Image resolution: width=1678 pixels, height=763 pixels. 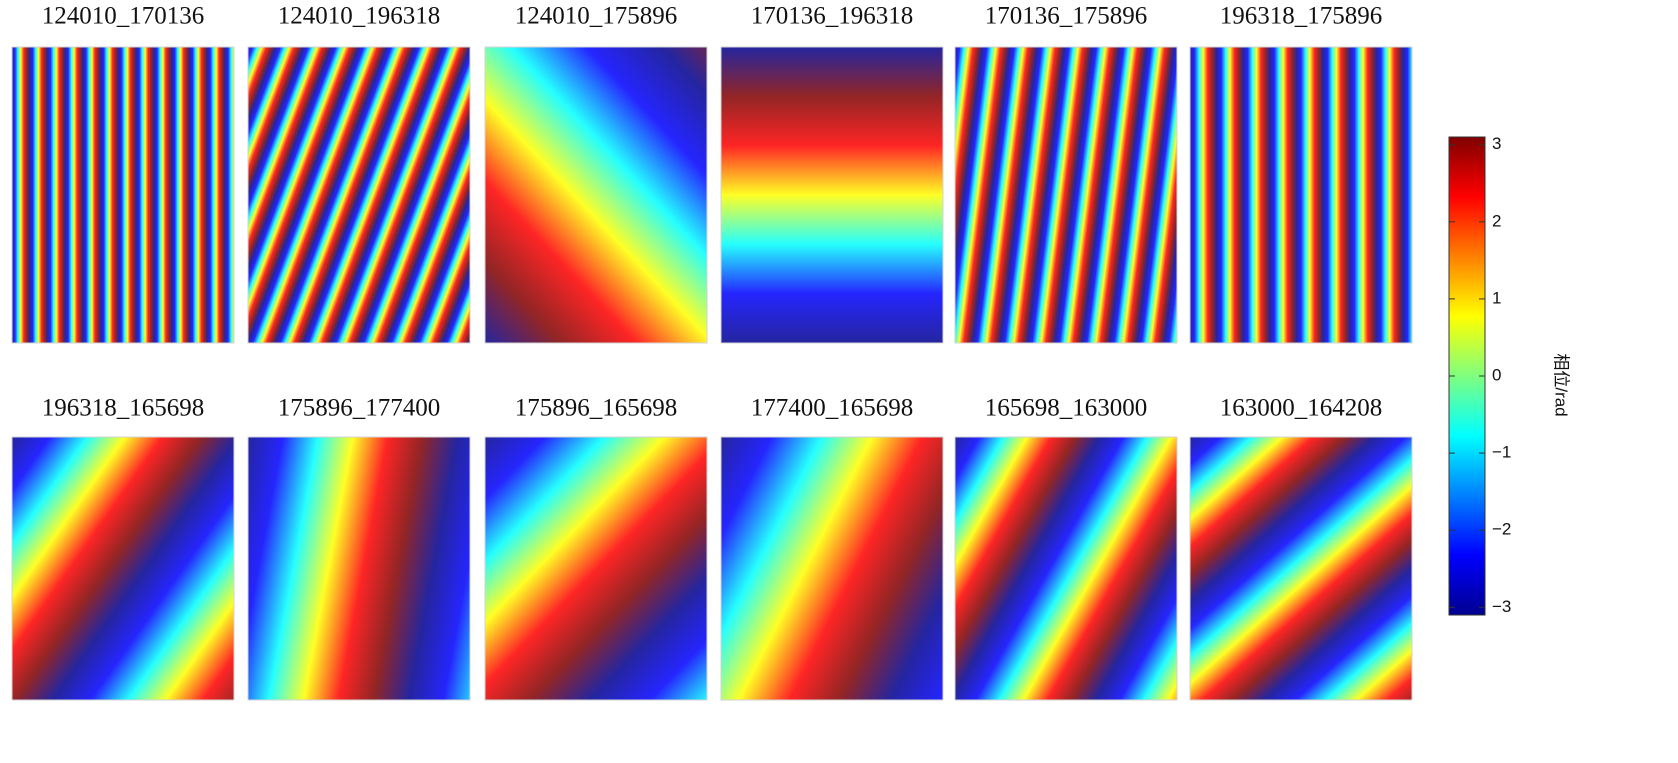 I want to click on colorbar-label: 相位/rad, so click(x=1561, y=384).